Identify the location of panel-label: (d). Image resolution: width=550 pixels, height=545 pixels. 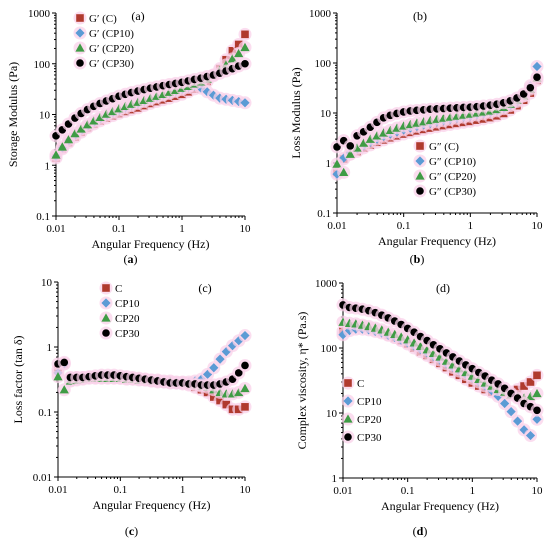
(443, 288).